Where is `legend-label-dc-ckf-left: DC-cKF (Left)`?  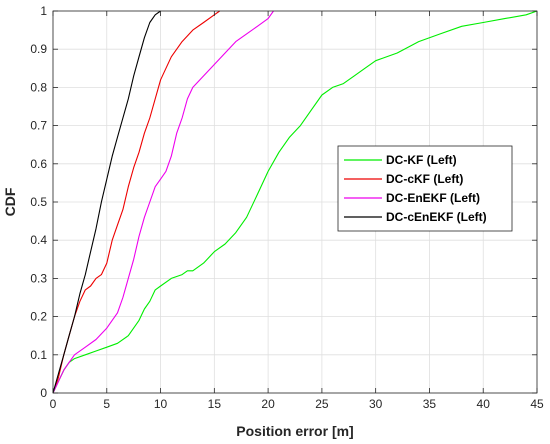 legend-label-dc-ckf-left: DC-cKF (Left) is located at coordinates (424, 179).